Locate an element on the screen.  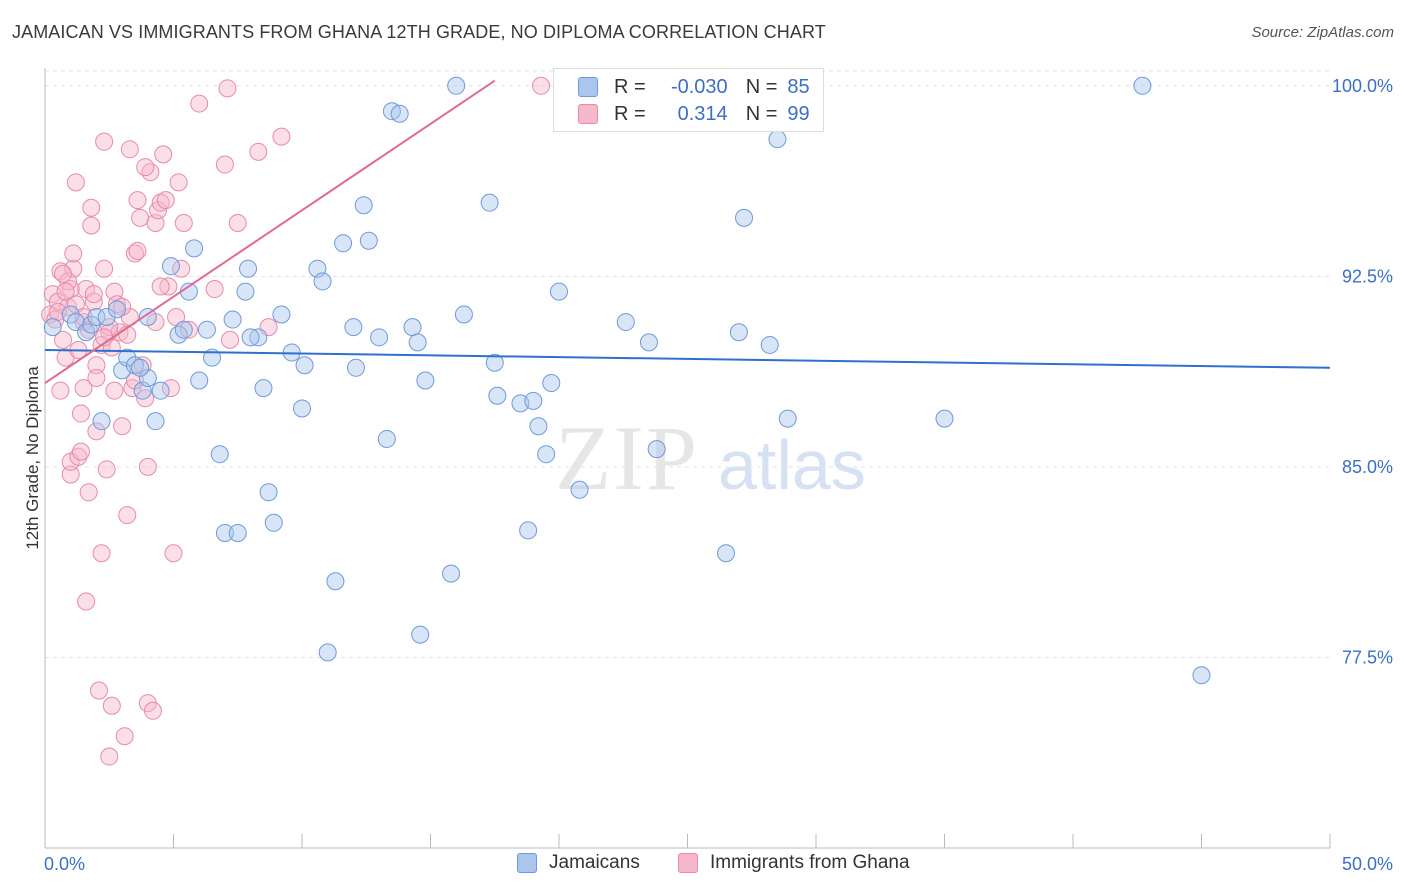
y-tick-label: 100.0% is located at coordinates (1362, 86).